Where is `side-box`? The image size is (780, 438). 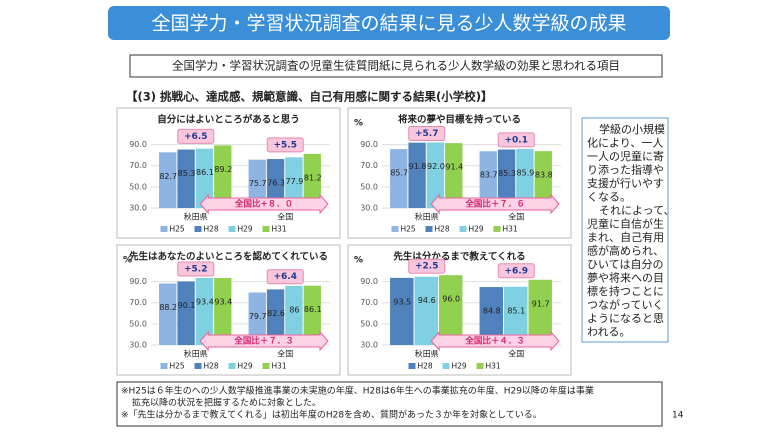
side-box is located at coordinates (625, 230).